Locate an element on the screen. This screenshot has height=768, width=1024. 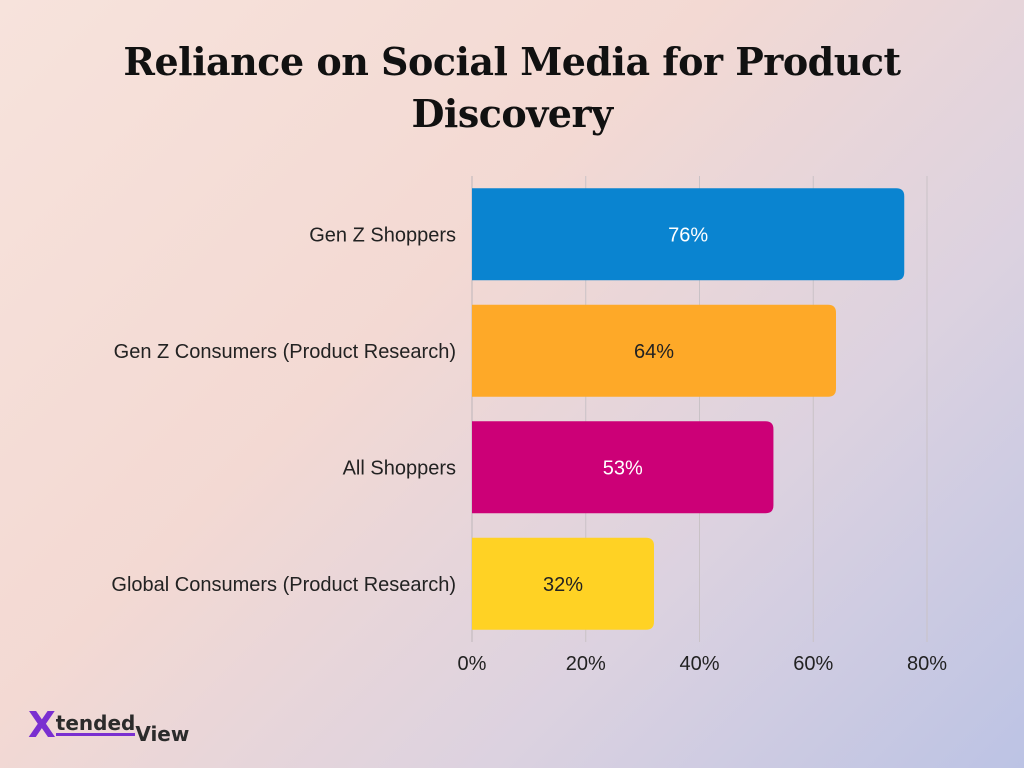
x-tick-label: 0% is located at coordinates (472, 664).